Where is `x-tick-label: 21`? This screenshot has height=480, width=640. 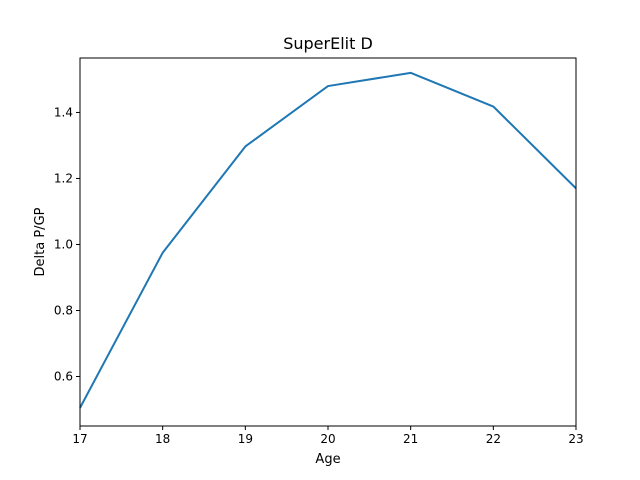 x-tick-label: 21 is located at coordinates (410, 439).